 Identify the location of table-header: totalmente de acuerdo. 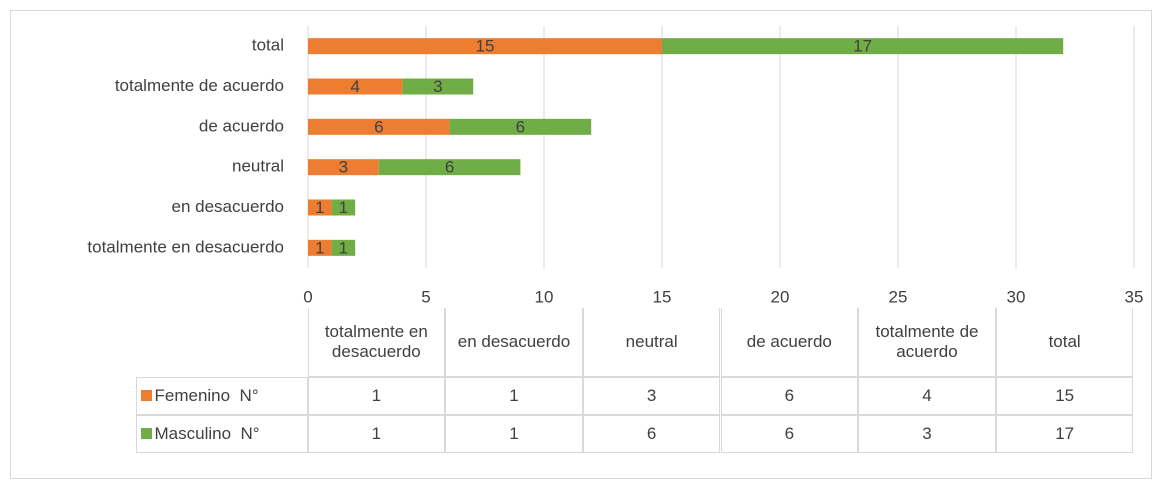
(927, 342).